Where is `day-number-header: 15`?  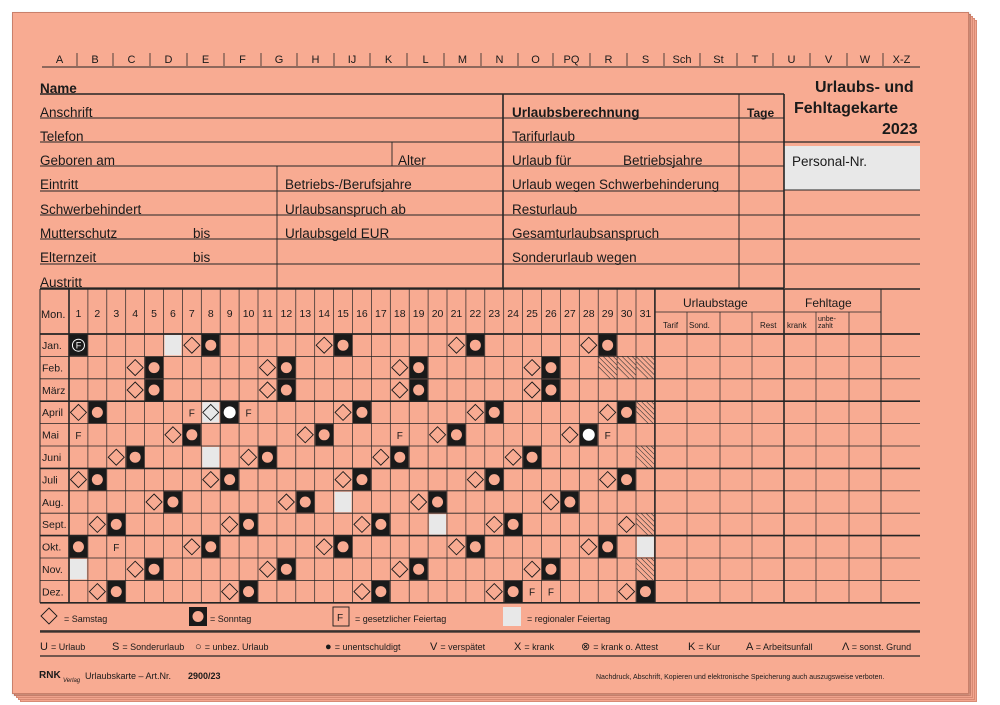
day-number-header: 15 is located at coordinates (343, 314).